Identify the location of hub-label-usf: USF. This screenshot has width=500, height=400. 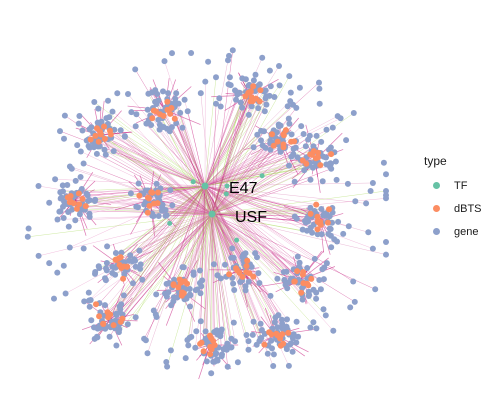
(251, 217).